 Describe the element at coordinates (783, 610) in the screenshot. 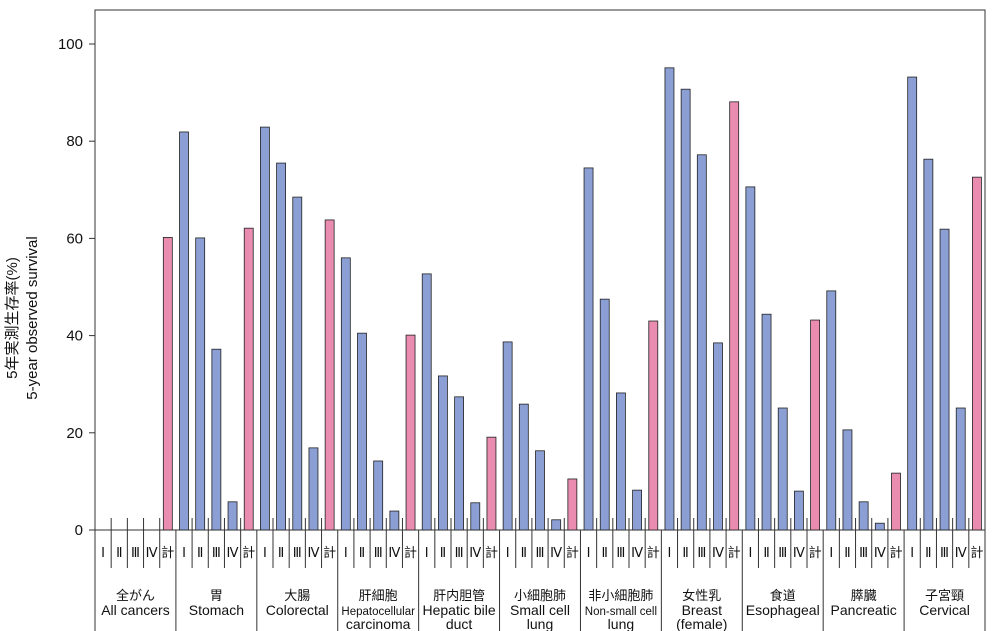

I see `group-label-en: Esophageal` at that location.